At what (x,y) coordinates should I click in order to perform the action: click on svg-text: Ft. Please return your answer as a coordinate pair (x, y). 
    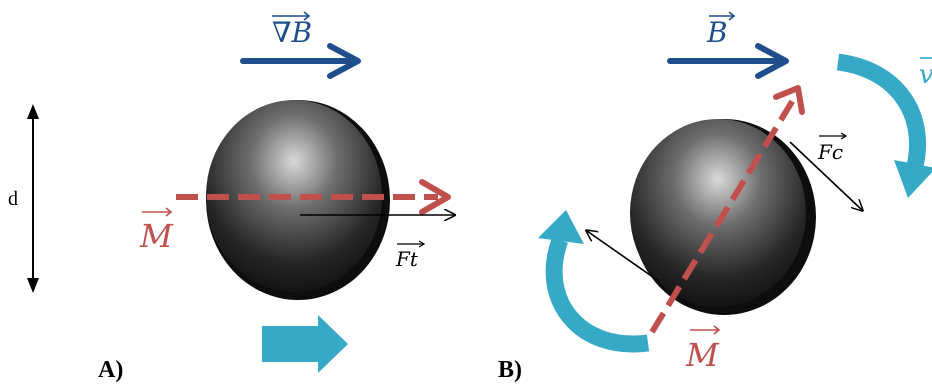
    Looking at the image, I should click on (407, 259).